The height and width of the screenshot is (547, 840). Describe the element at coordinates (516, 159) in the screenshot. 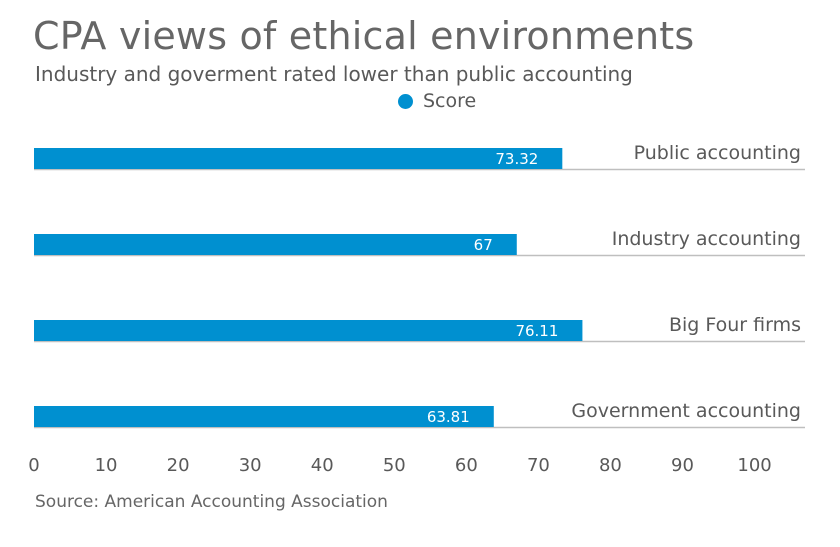

I see `bar-value-label: 73.32` at that location.